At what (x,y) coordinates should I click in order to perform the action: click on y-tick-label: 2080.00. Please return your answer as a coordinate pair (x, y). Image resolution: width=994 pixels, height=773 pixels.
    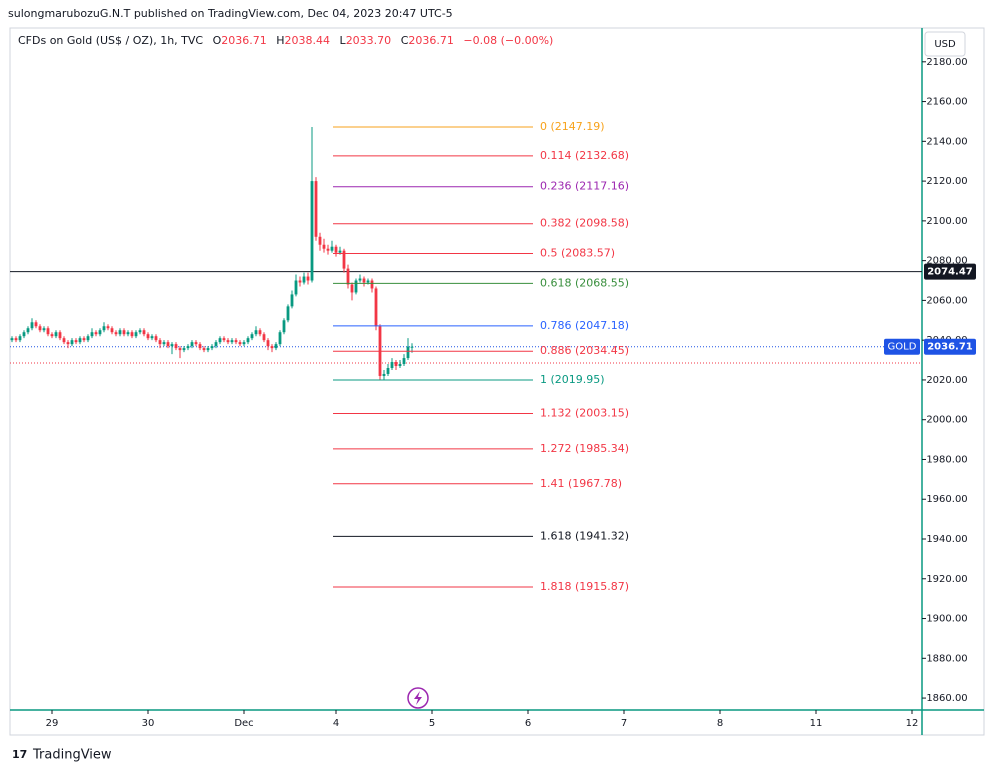
    Looking at the image, I should click on (946, 261).